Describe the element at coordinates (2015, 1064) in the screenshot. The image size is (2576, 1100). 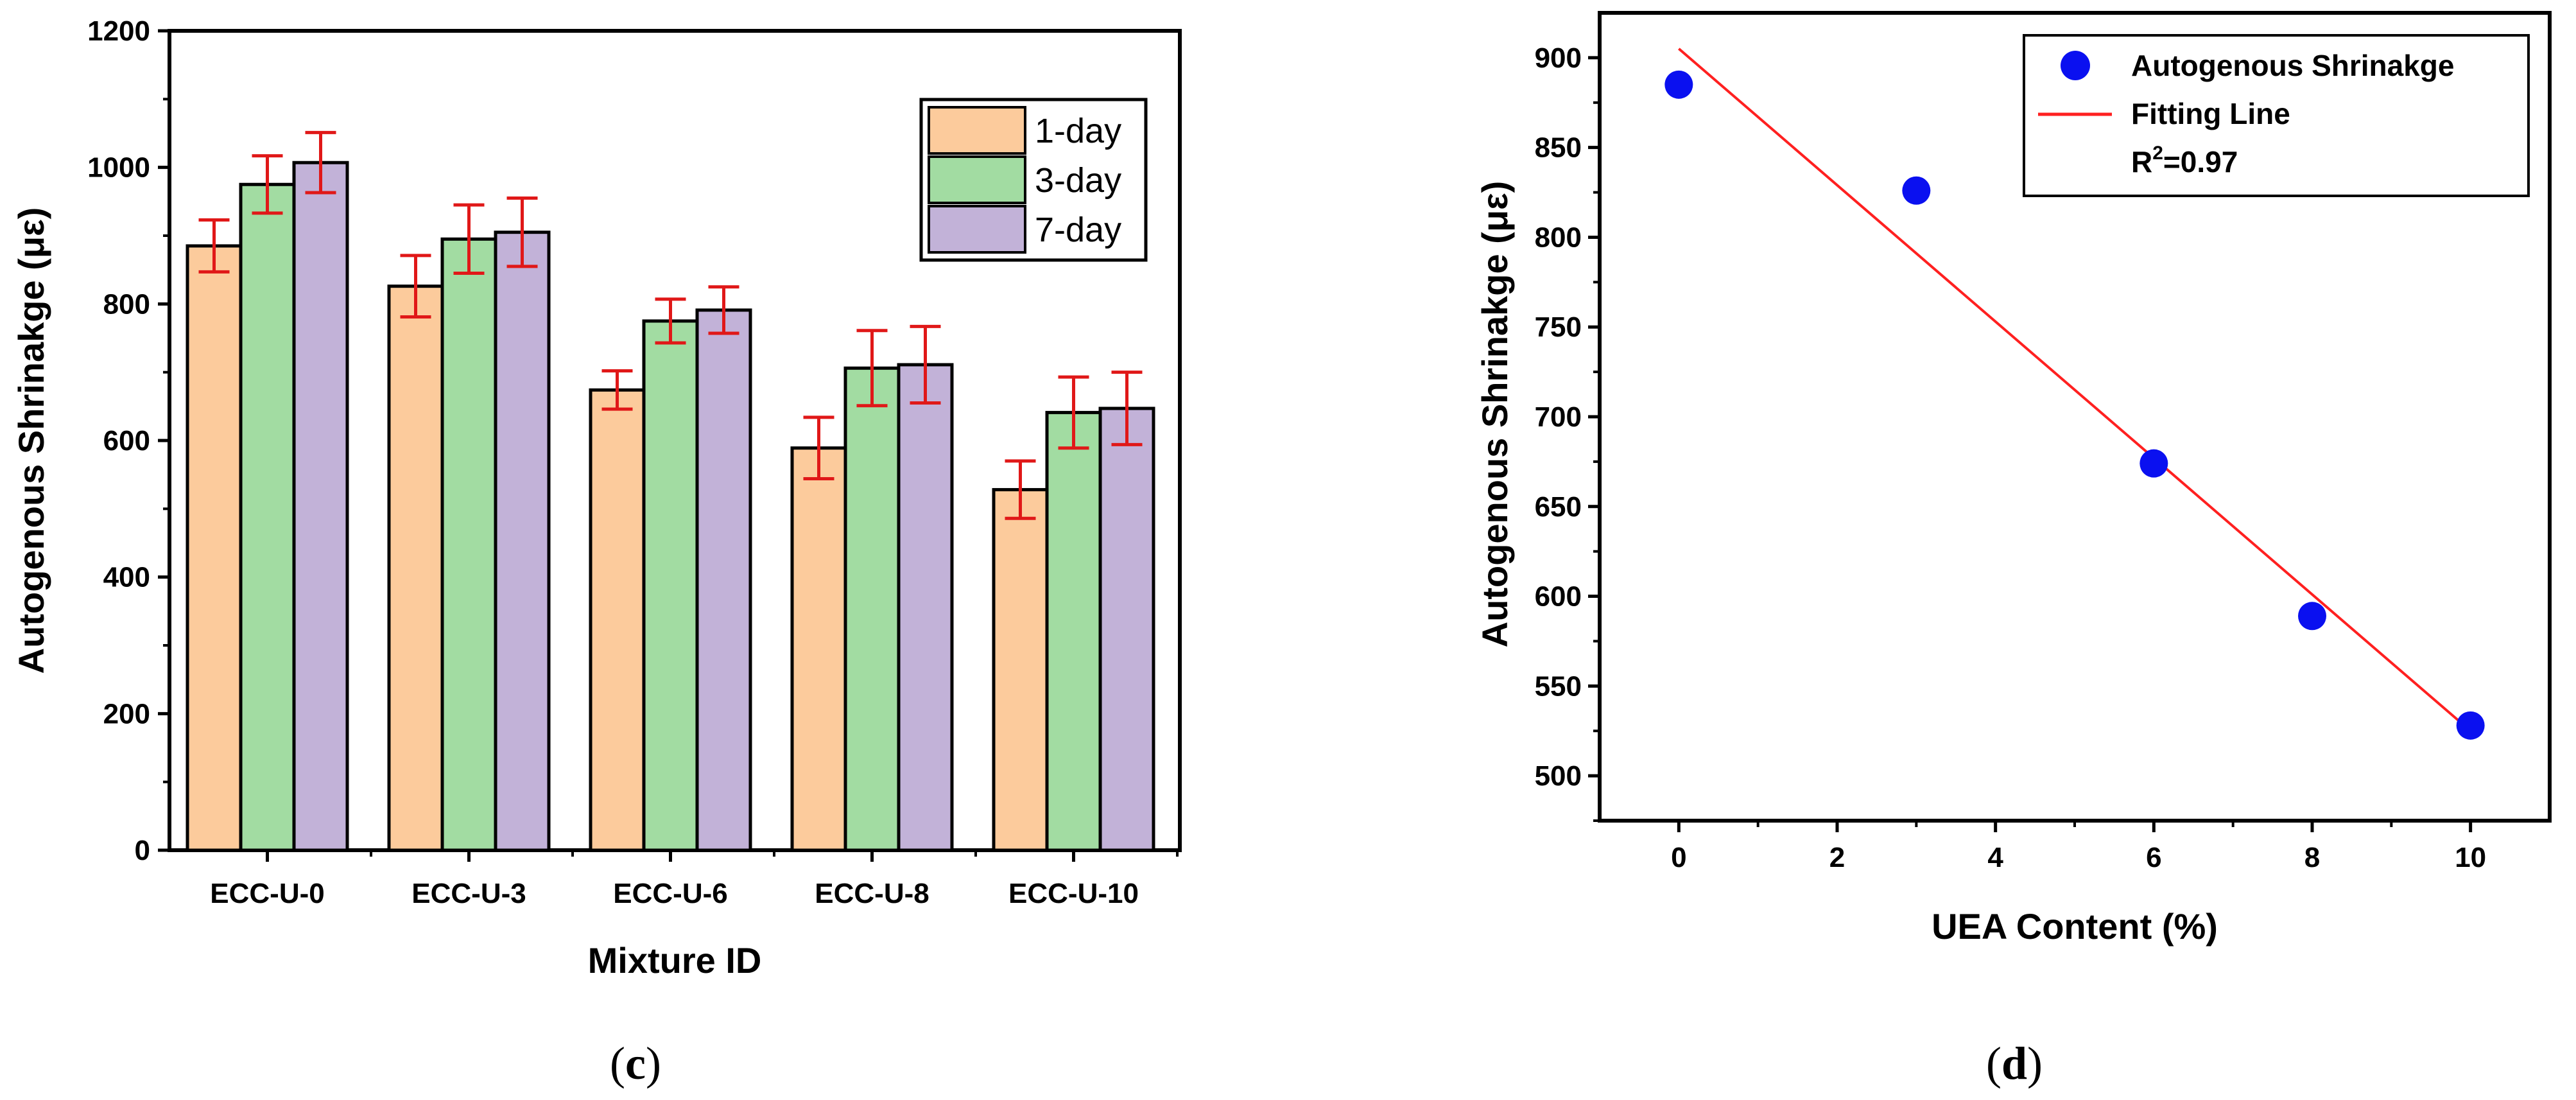
I see `panel-label-d: (d)` at that location.